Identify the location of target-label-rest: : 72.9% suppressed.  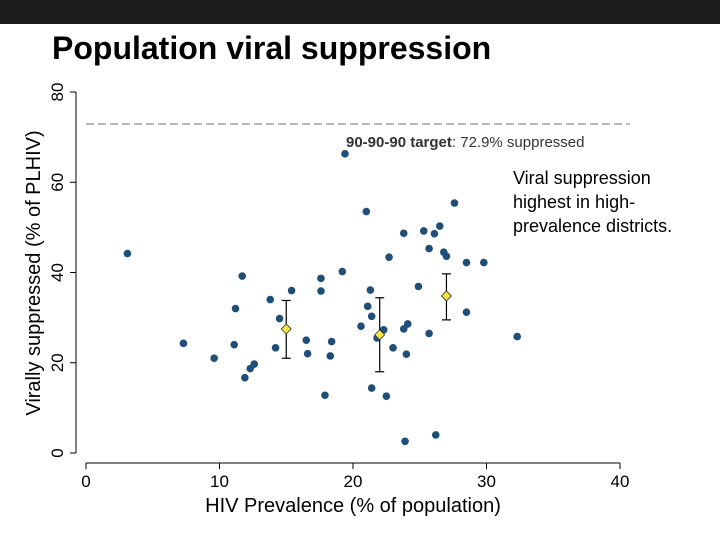
(518, 142).